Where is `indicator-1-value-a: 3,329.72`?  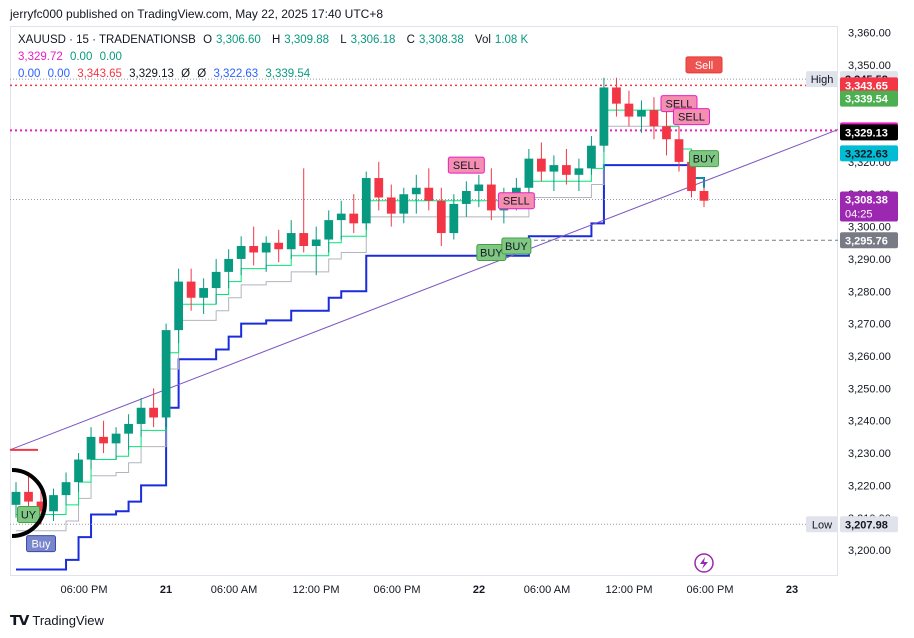 indicator-1-value-a: 3,329.72 is located at coordinates (40, 57).